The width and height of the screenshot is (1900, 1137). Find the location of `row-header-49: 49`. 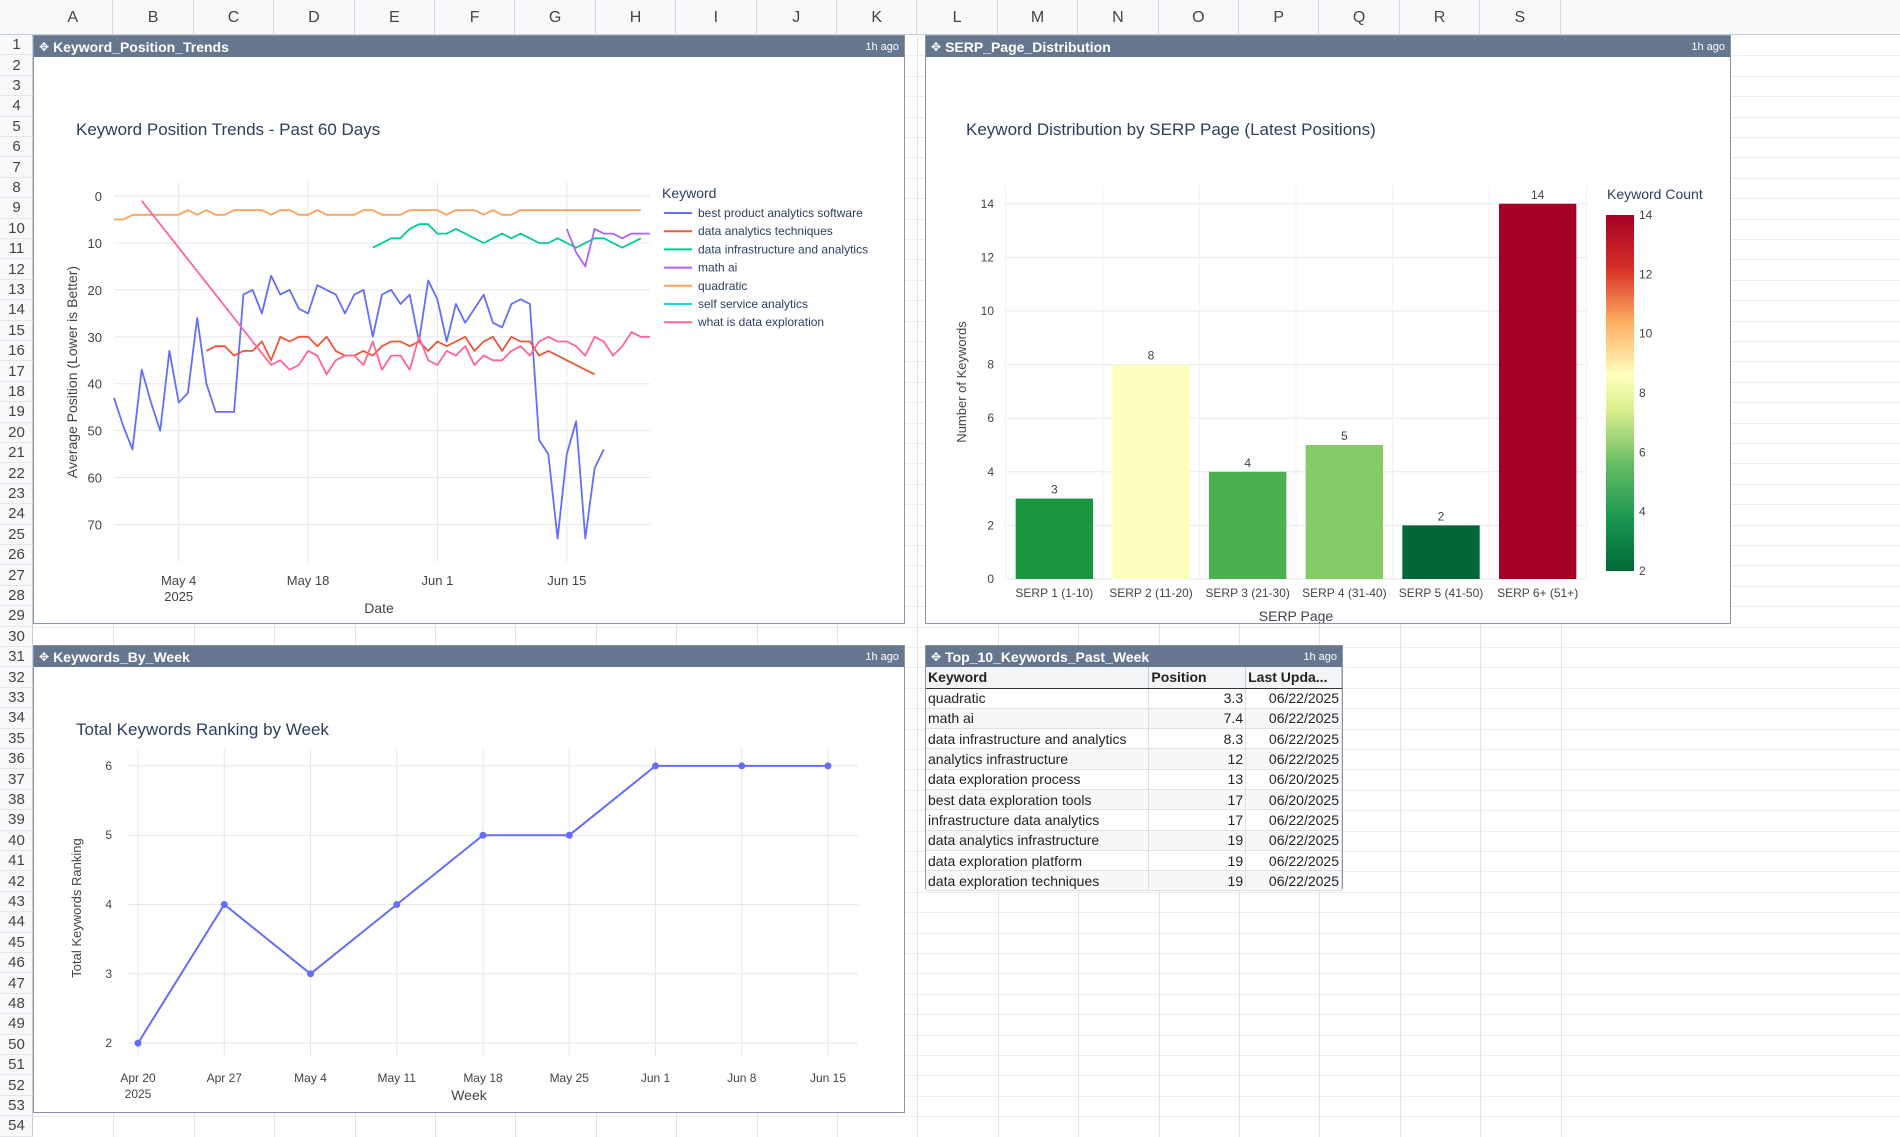

row-header-49: 49 is located at coordinates (16, 1024).